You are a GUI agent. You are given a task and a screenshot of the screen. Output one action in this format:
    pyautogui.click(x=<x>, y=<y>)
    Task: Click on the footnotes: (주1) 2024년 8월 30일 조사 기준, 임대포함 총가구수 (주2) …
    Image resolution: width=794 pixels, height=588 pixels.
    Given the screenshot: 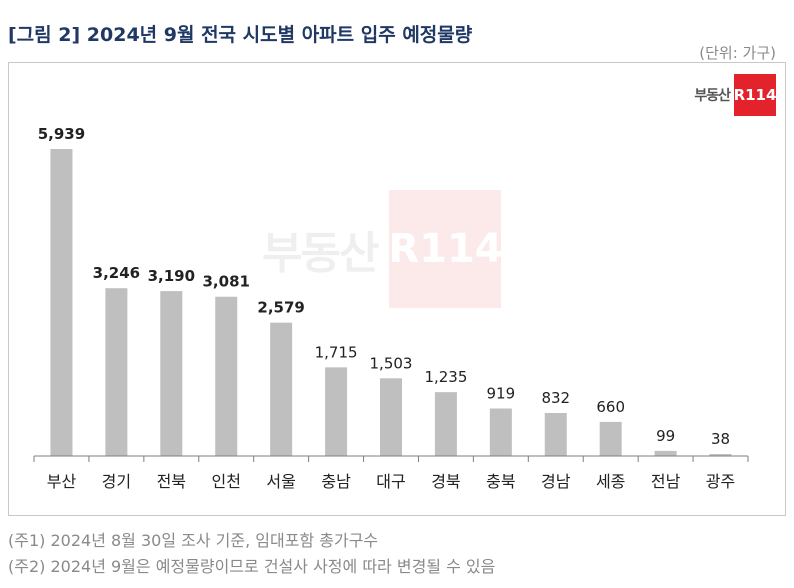 What is the action you would take?
    pyautogui.click(x=251, y=554)
    